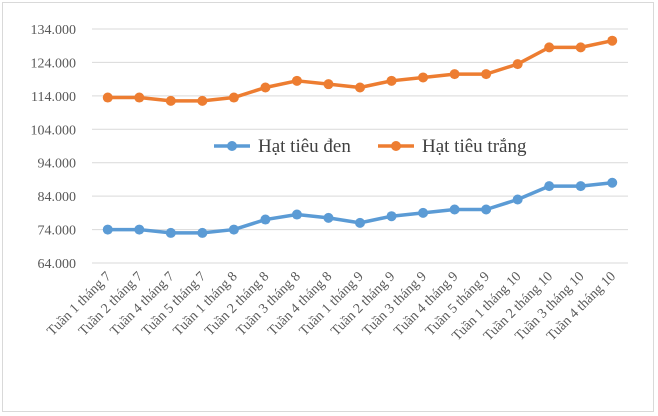 The image size is (658, 416). Describe the element at coordinates (54, 130) in the screenshot. I see `y-tick-label: 104.000` at that location.